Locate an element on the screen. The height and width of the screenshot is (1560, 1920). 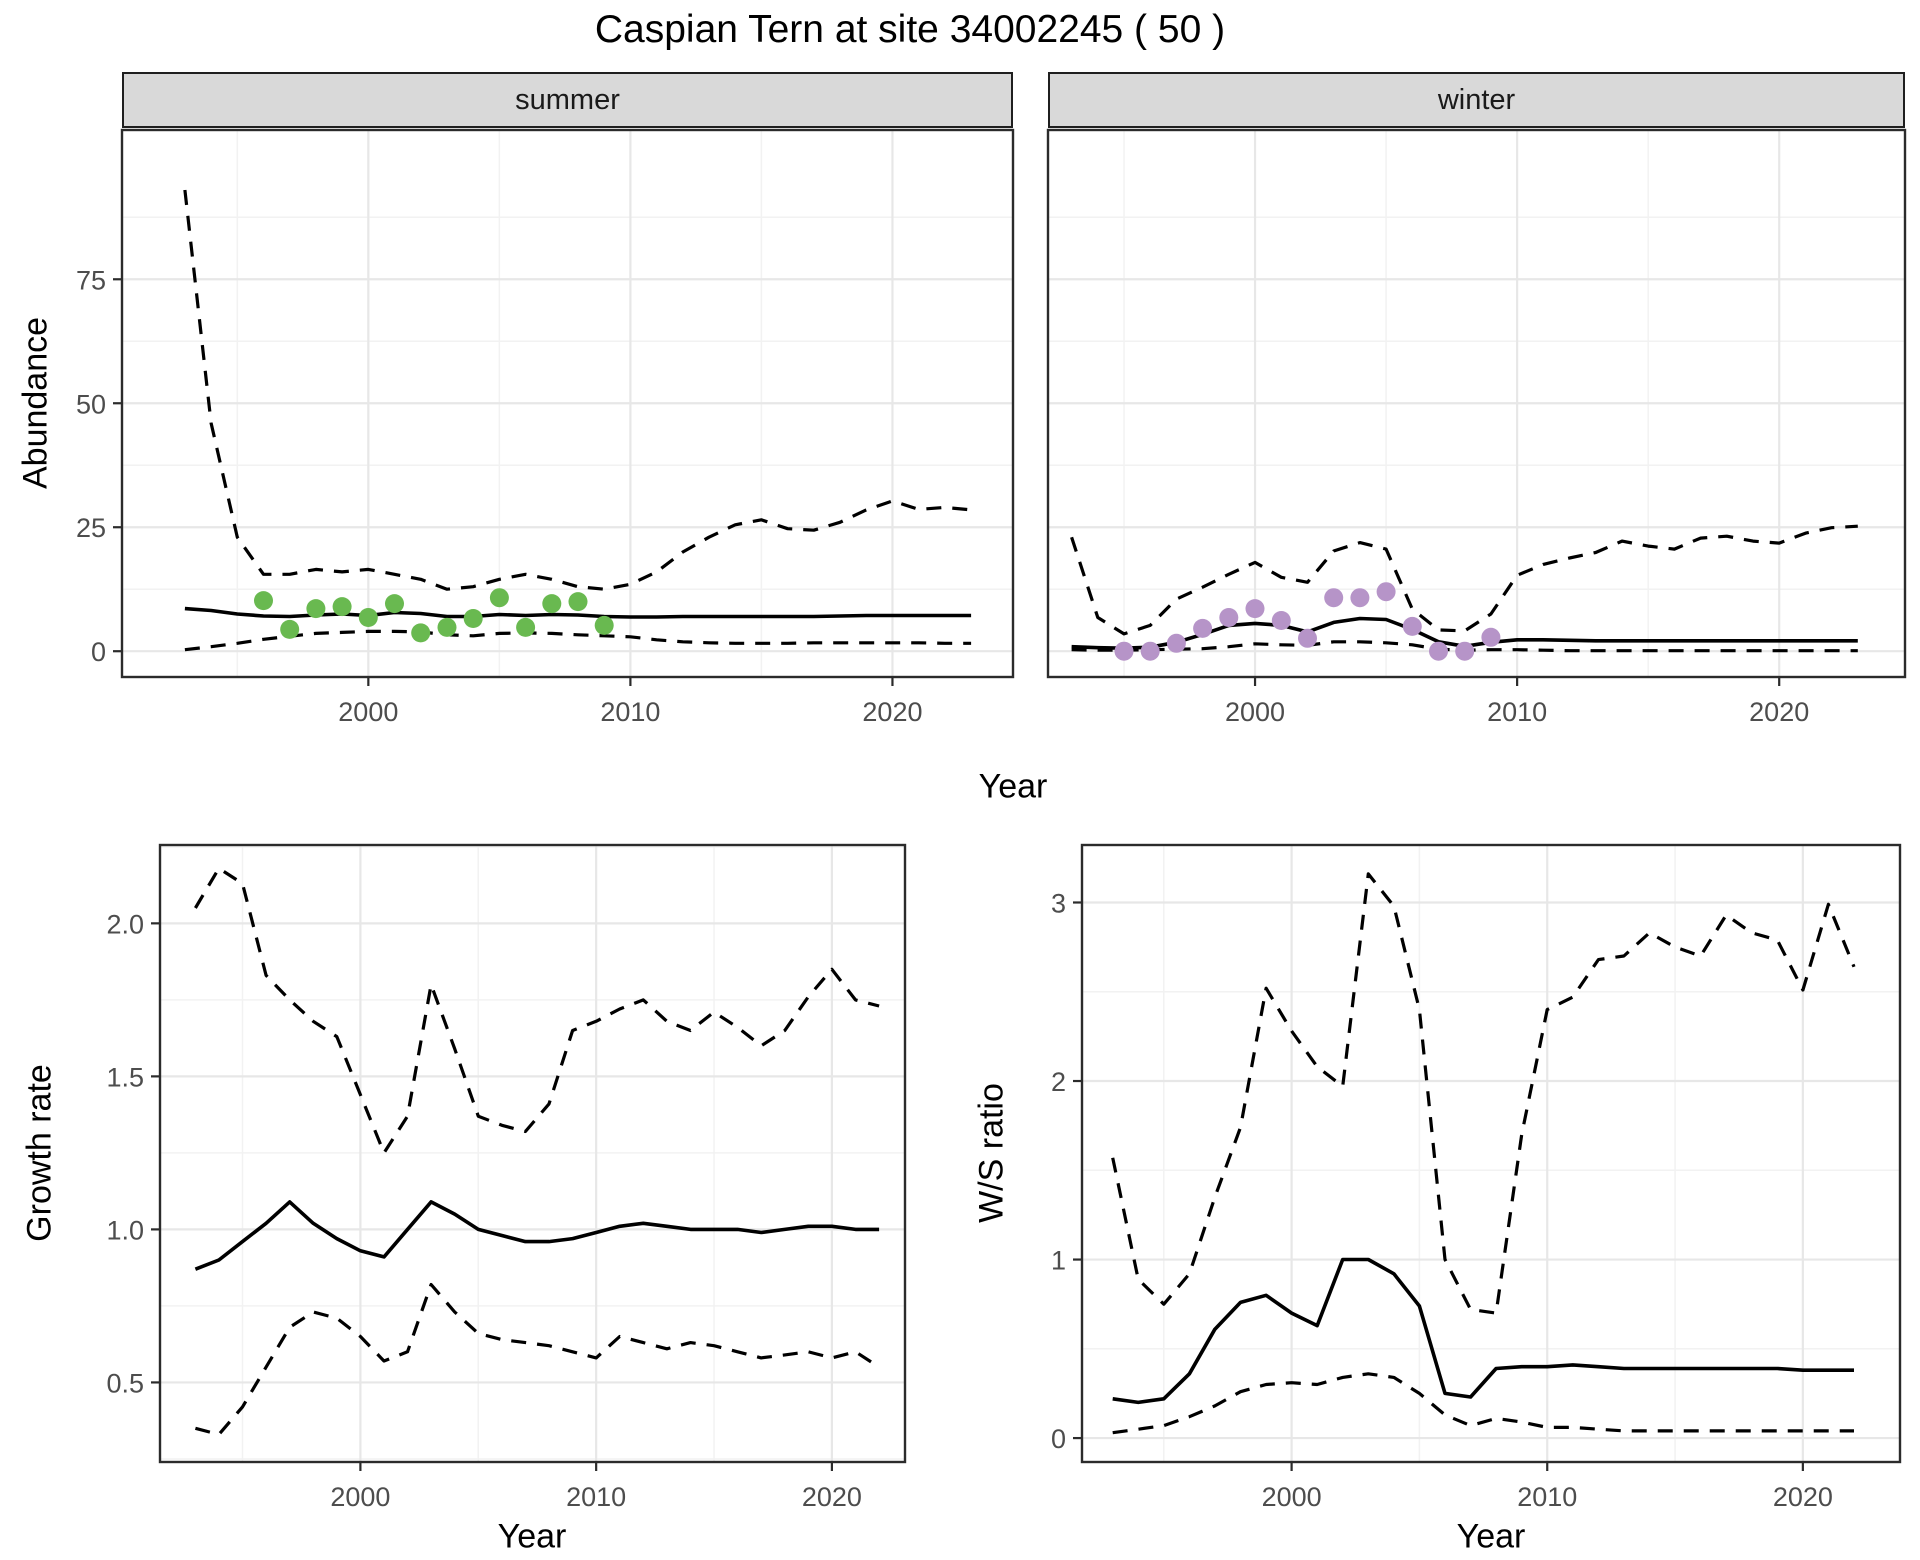
y-tick-label: 3 is located at coordinates (1058, 903).